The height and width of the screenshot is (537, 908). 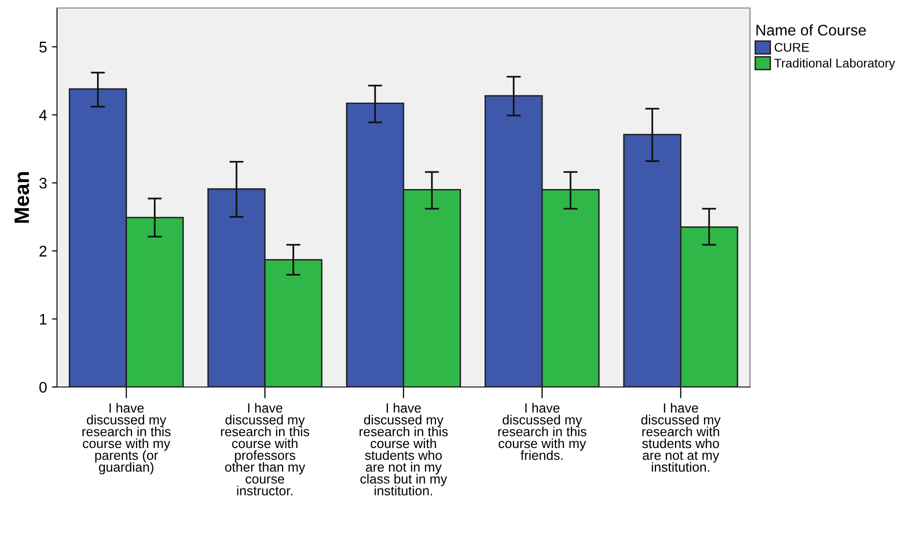 What do you see at coordinates (43, 387) in the screenshot?
I see `y-tick-label: 0` at bounding box center [43, 387].